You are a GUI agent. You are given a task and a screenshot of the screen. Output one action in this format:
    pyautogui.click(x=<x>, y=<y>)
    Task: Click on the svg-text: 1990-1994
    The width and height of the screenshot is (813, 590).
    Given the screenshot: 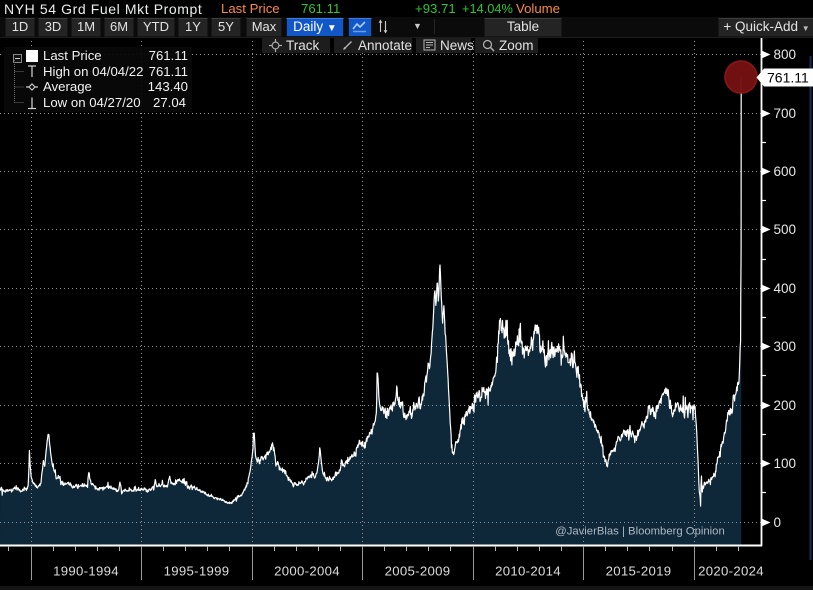 What is the action you would take?
    pyautogui.click(x=86, y=571)
    